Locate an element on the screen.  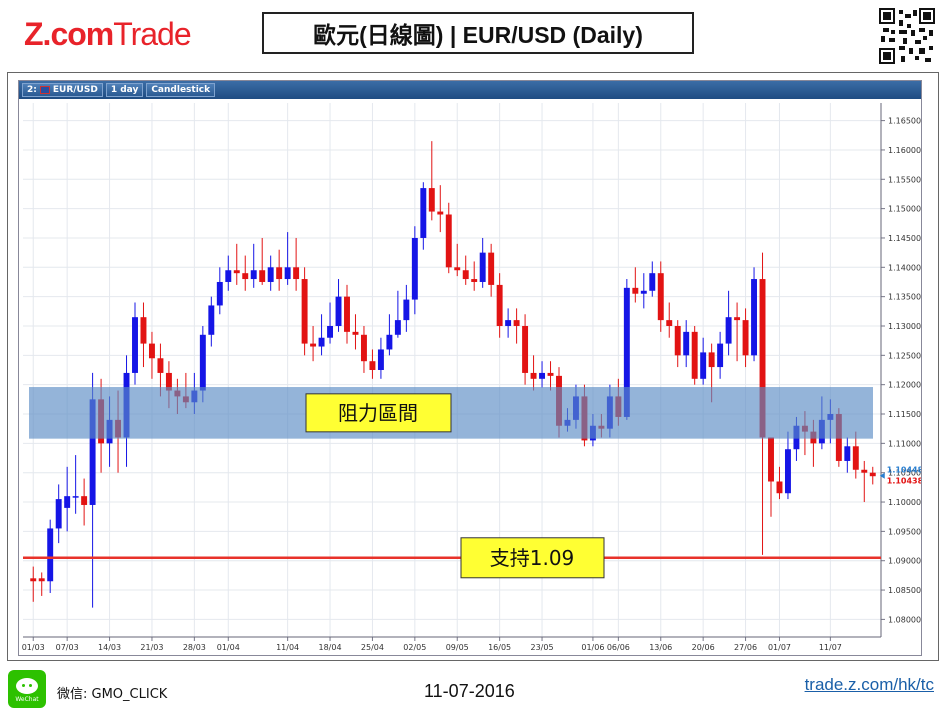
x-tick-label: 01/03 is located at coordinates (33, 647).